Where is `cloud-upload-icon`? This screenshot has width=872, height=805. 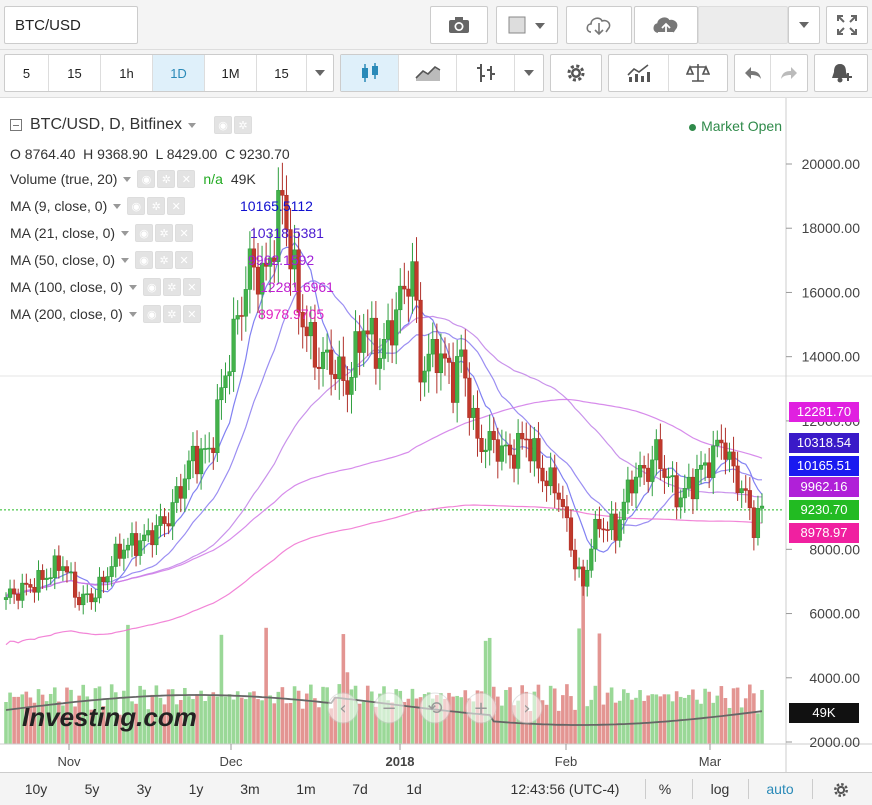
cloud-upload-icon is located at coordinates (666, 25).